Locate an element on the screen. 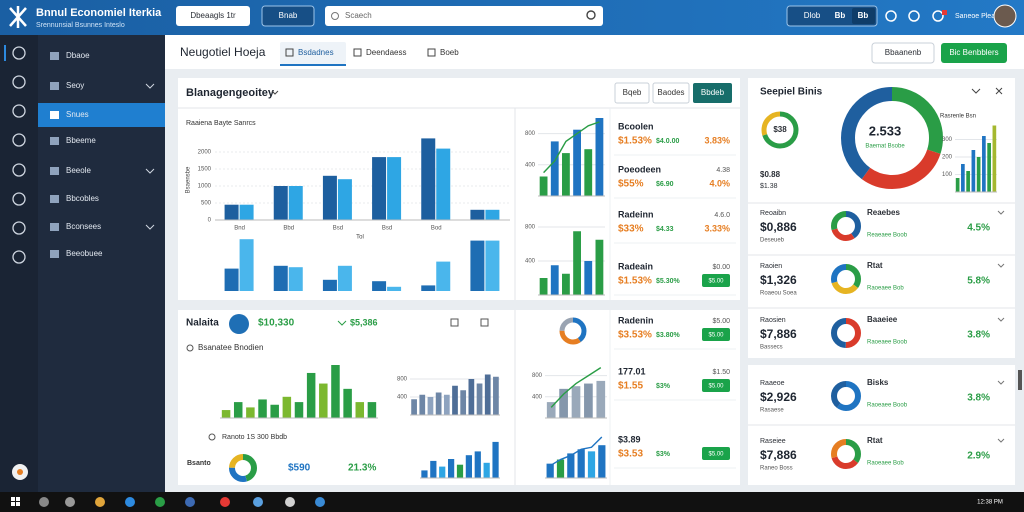 This screenshot has width=1024, height=512. button-label: Bbaanenb is located at coordinates (903, 52).